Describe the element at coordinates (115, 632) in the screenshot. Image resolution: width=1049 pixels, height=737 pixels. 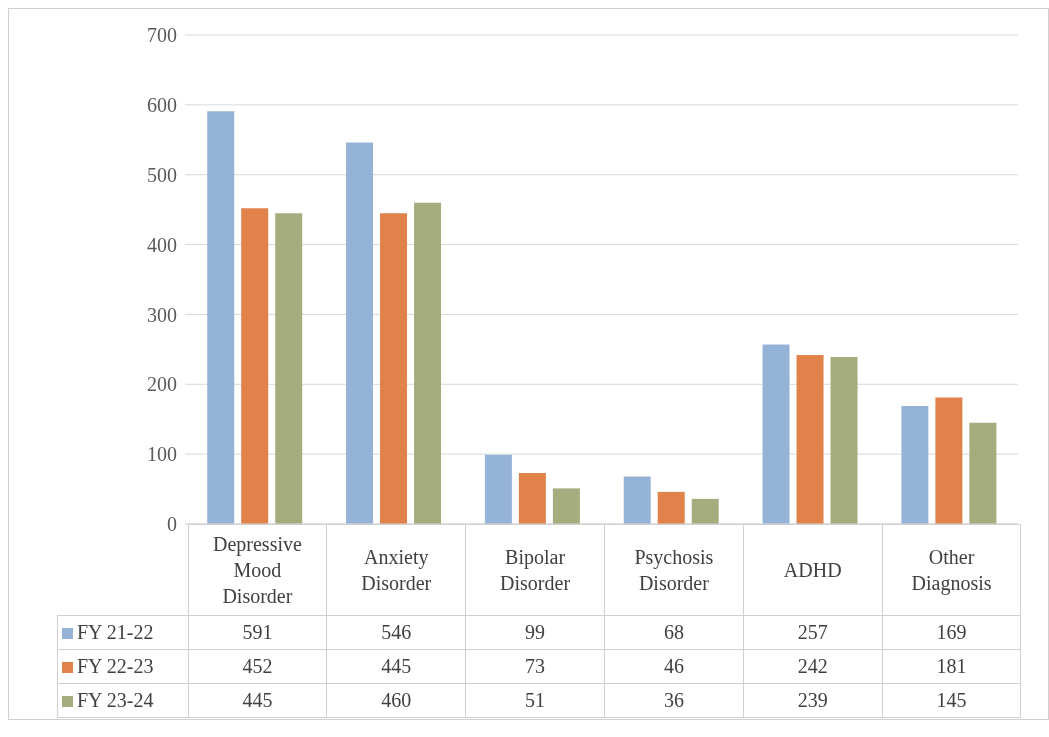
I see `legend-label: FY 21-22` at that location.